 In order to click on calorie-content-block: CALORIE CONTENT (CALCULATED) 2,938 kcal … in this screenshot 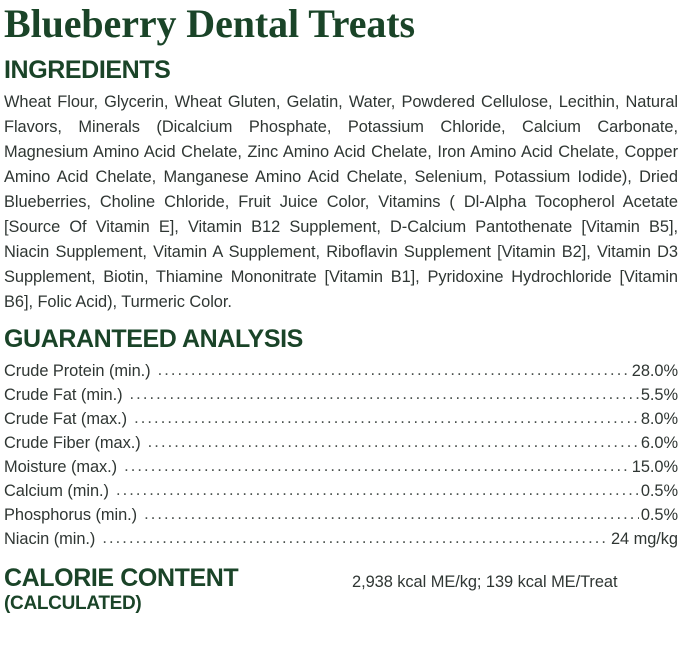, I will do `click(339, 590)`.